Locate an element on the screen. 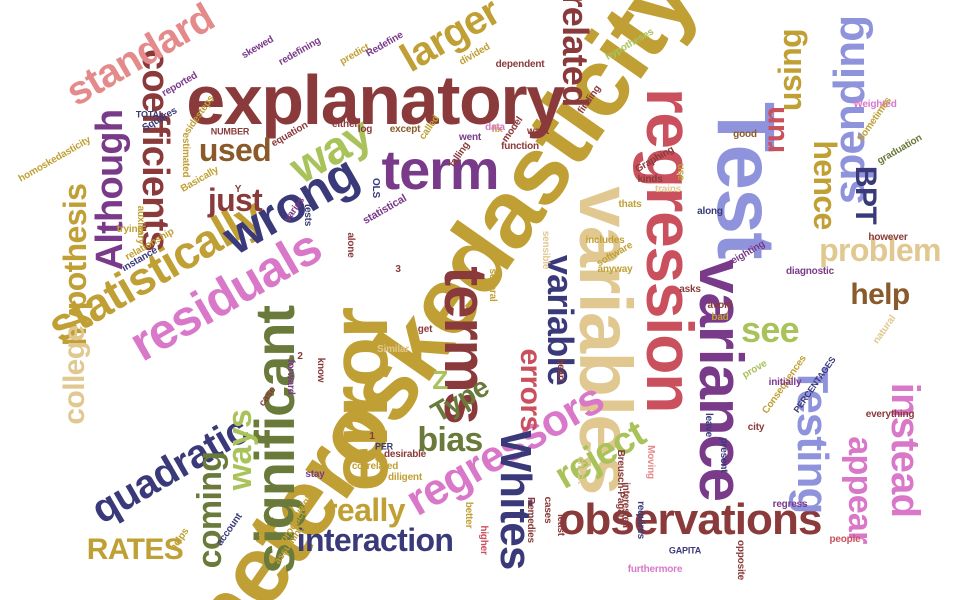  word-bpt: BPT is located at coordinates (865, 195).